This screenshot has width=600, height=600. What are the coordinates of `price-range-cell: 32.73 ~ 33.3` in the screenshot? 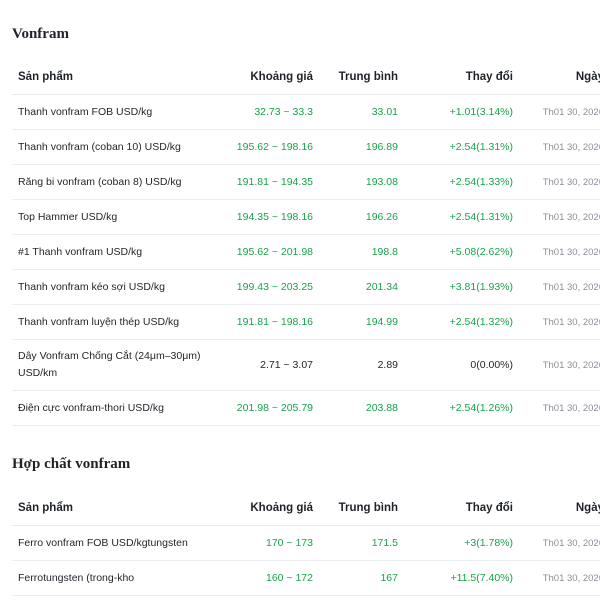 It's located at (258, 112).